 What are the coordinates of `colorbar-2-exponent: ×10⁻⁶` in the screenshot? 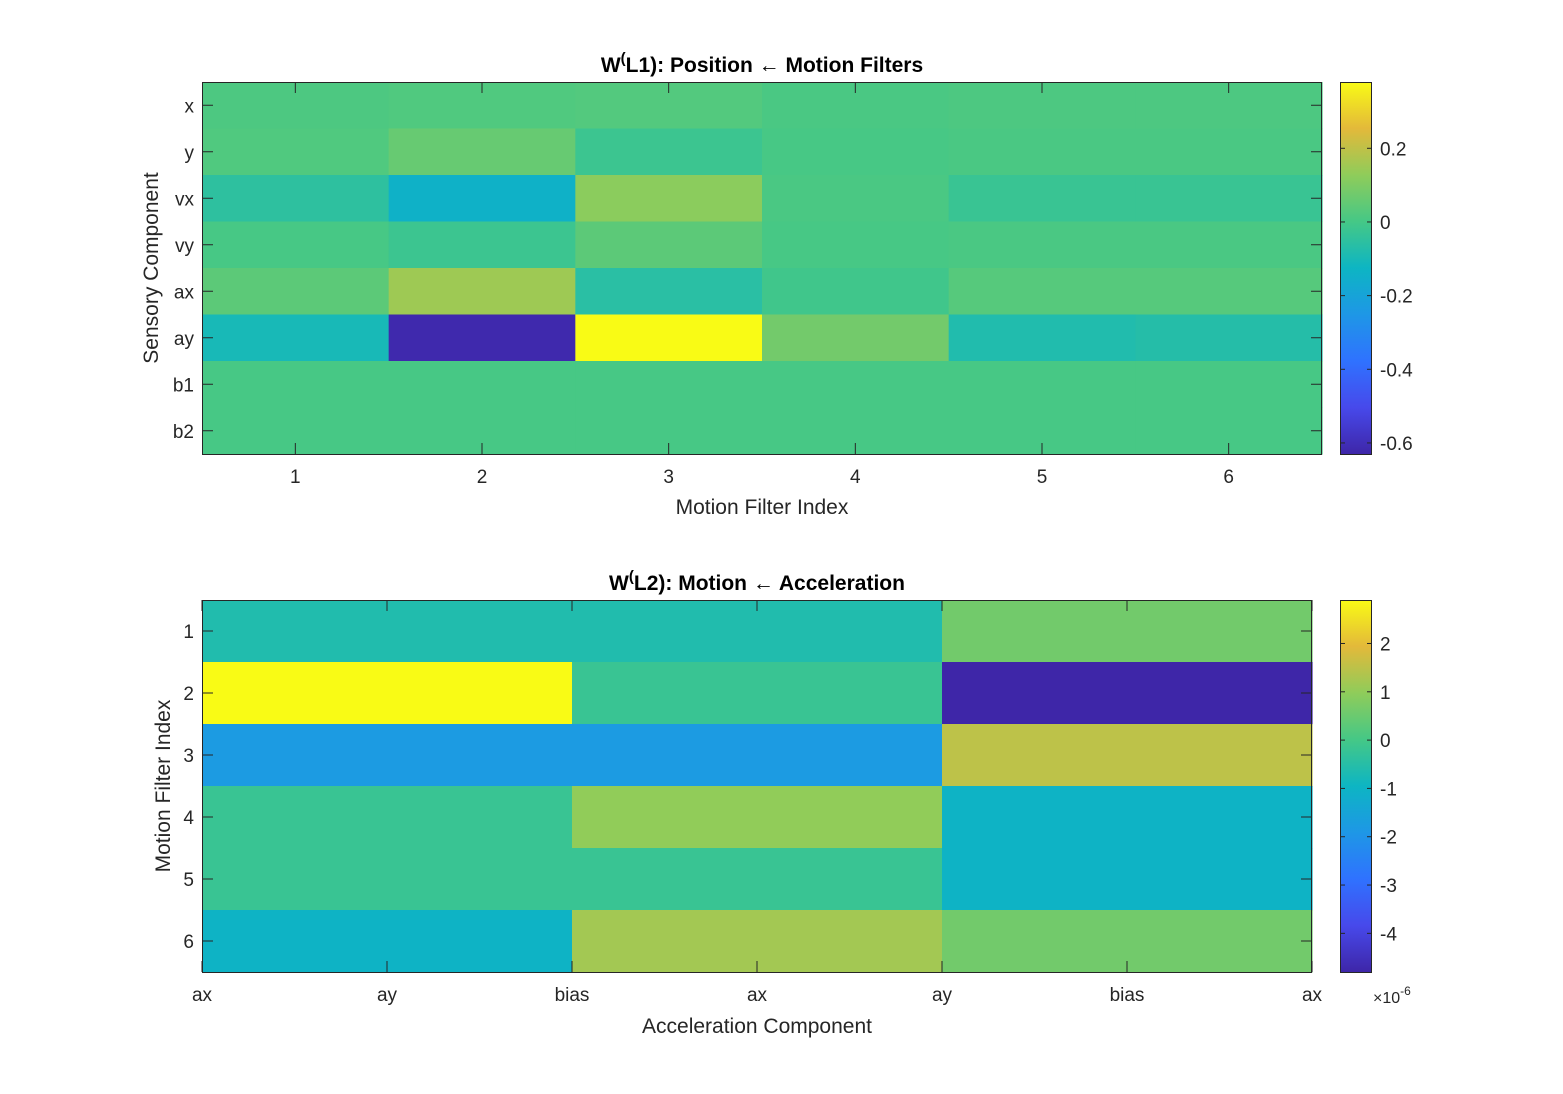 It's located at (1392, 995).